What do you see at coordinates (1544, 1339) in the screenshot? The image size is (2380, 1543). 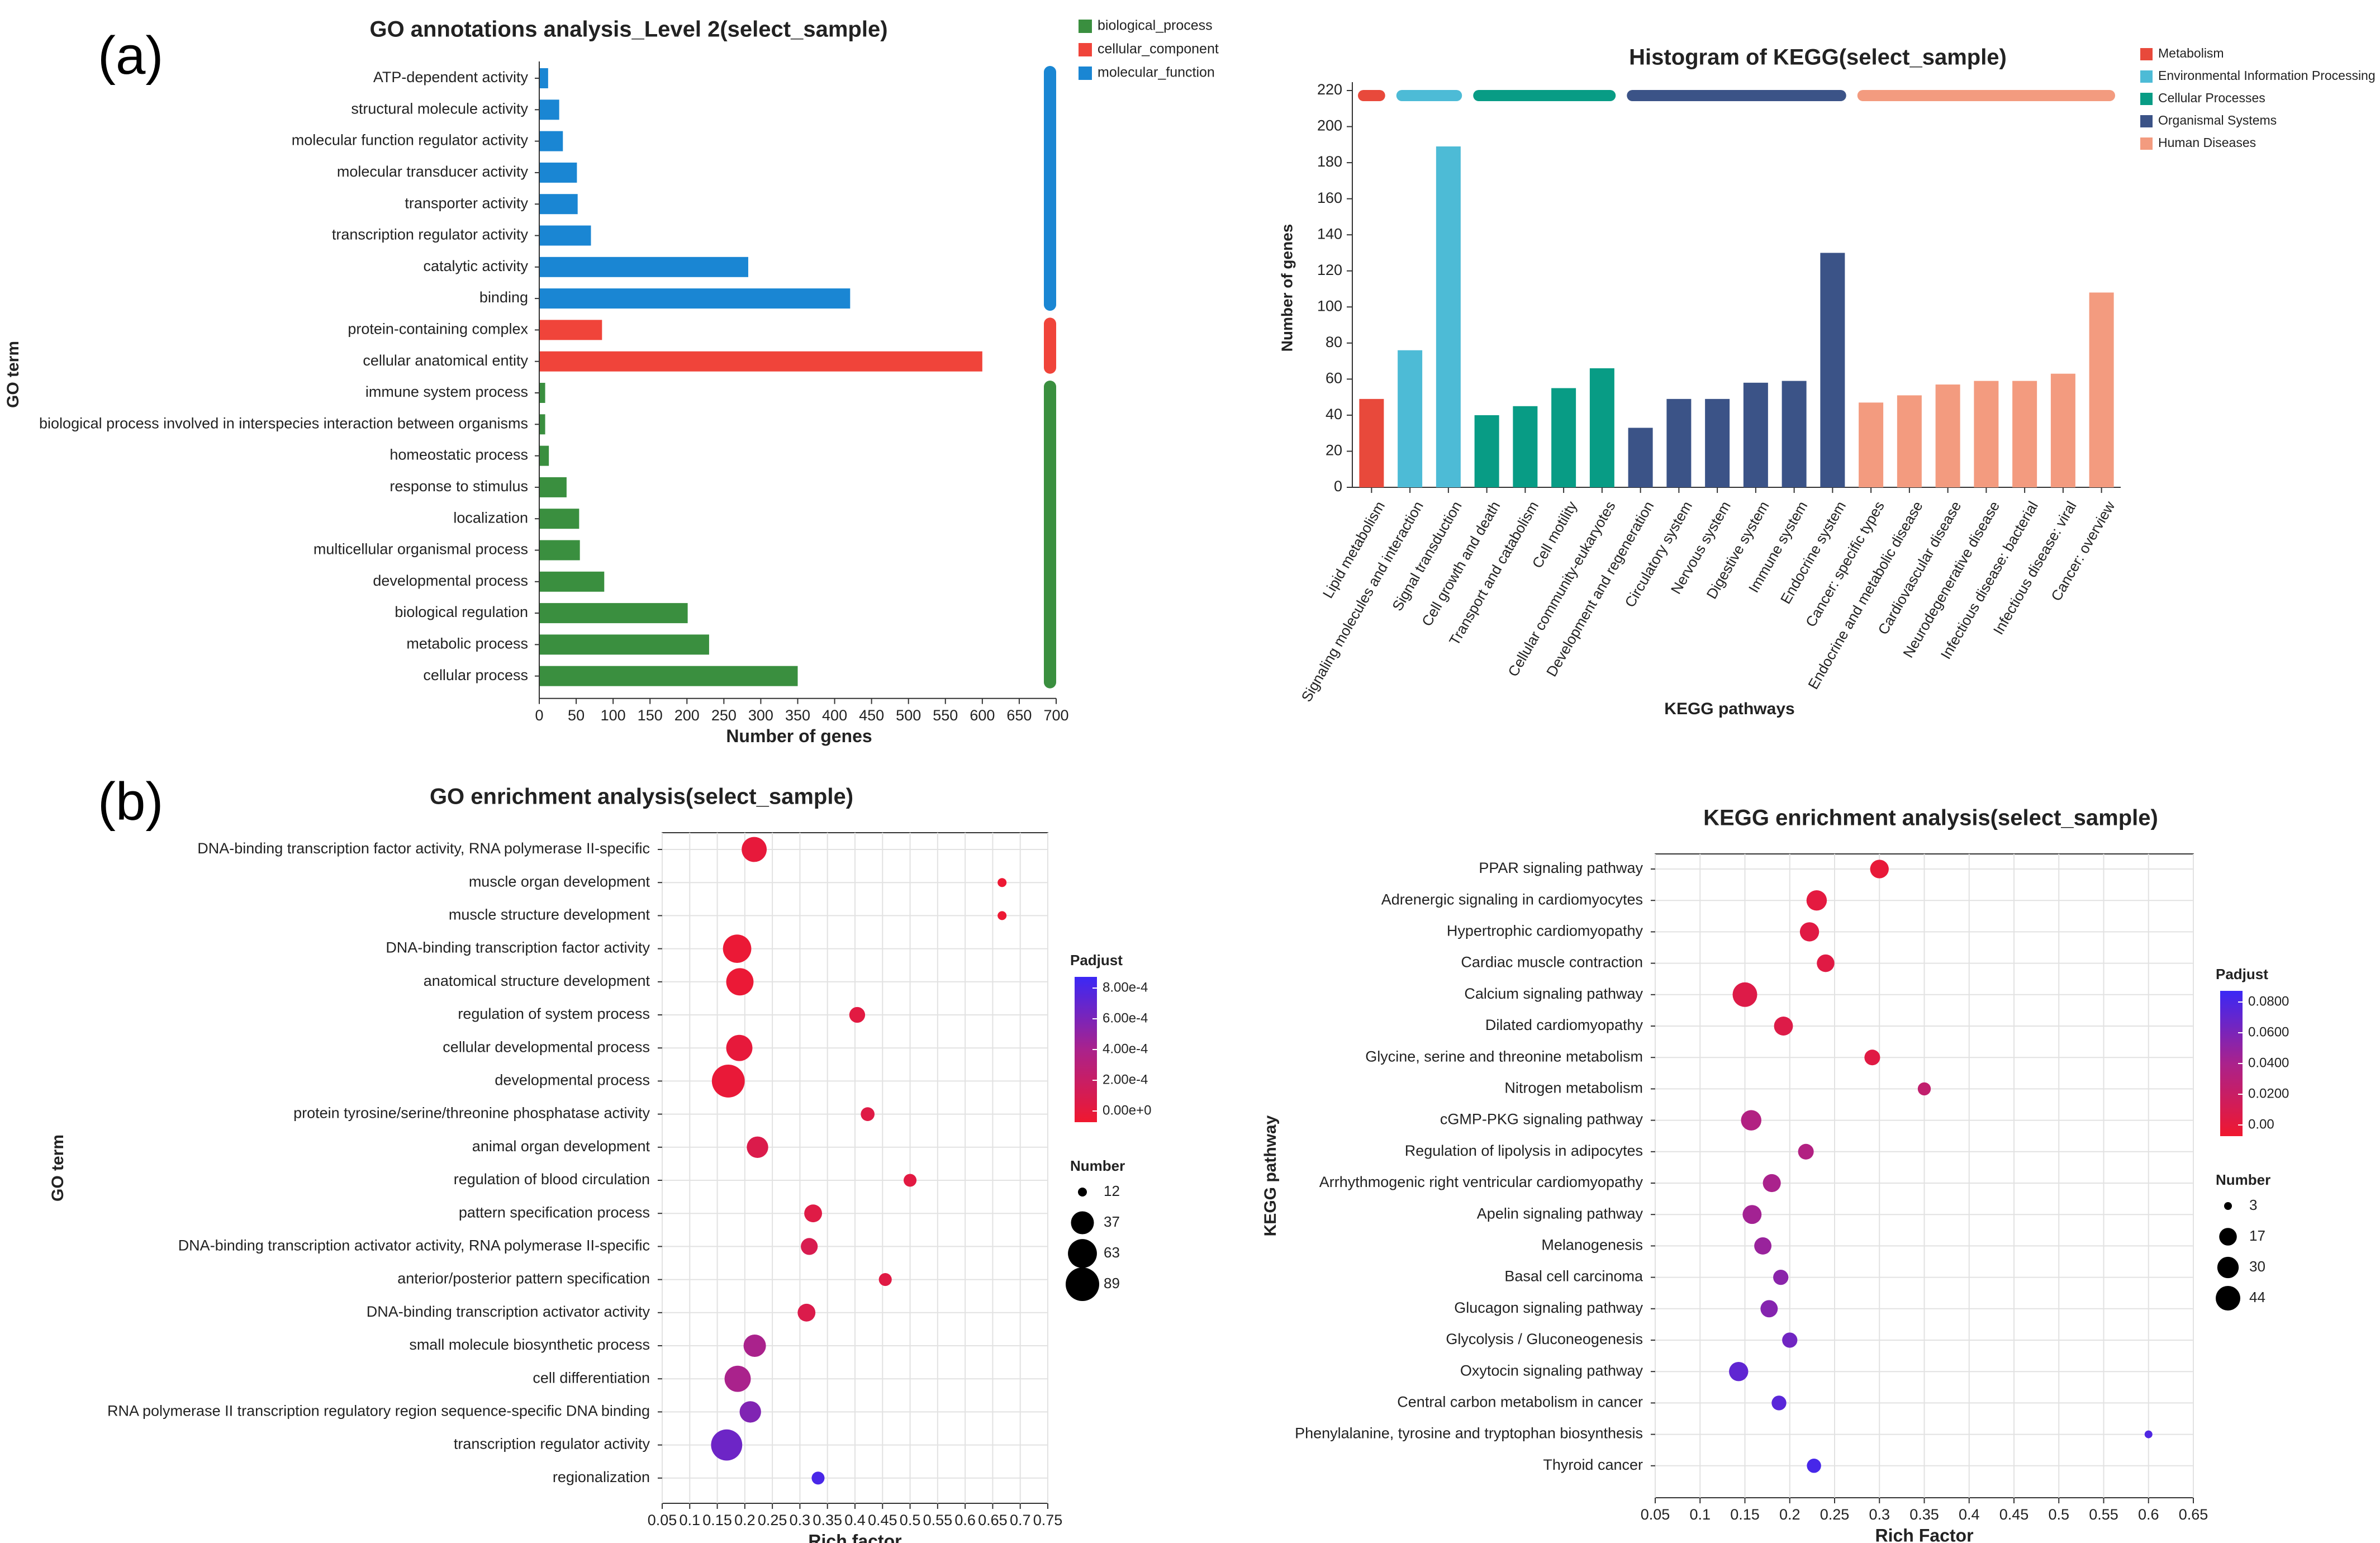 I see `kegg-enrich-y-label: Glycolysis / Gluconeogenesis` at bounding box center [1544, 1339].